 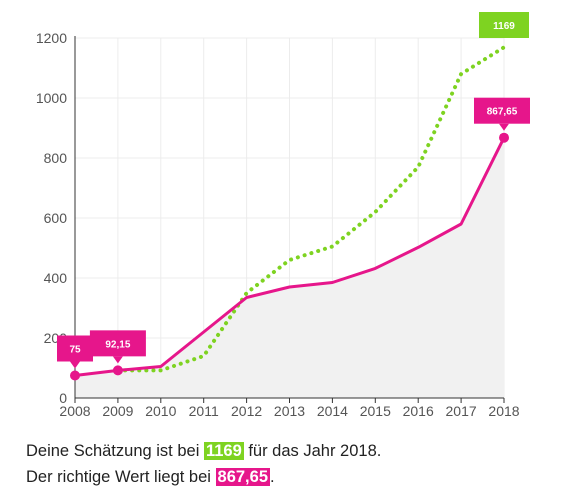 I want to click on summary-actual-suffix: ., so click(x=272, y=477).